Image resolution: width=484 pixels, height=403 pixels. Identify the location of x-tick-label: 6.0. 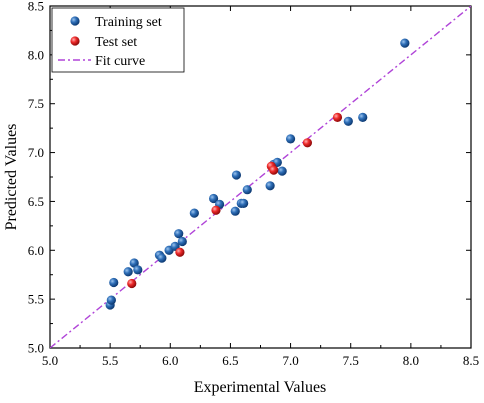
(170, 360).